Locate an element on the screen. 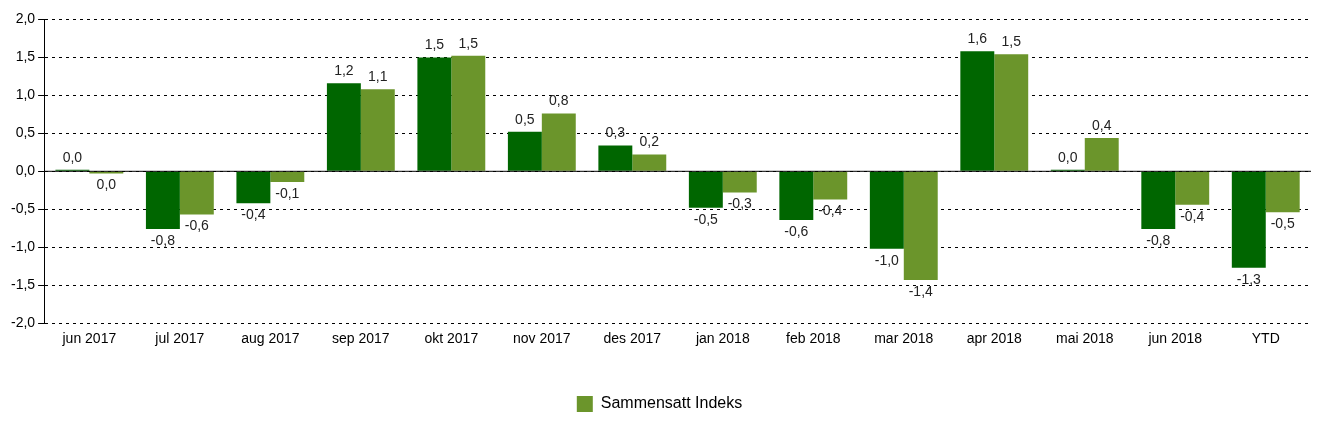 The height and width of the screenshot is (430, 1329). x-tick-label: aug 2017 is located at coordinates (270, 338).